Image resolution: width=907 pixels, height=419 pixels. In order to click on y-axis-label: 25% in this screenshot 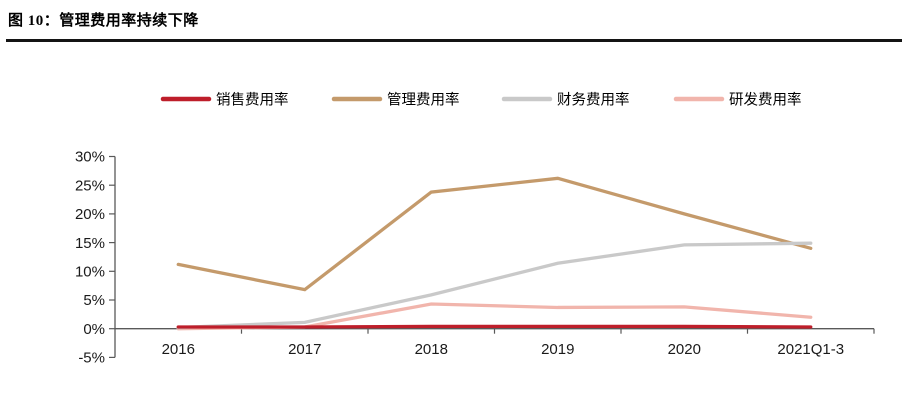, I will do `click(90, 185)`.